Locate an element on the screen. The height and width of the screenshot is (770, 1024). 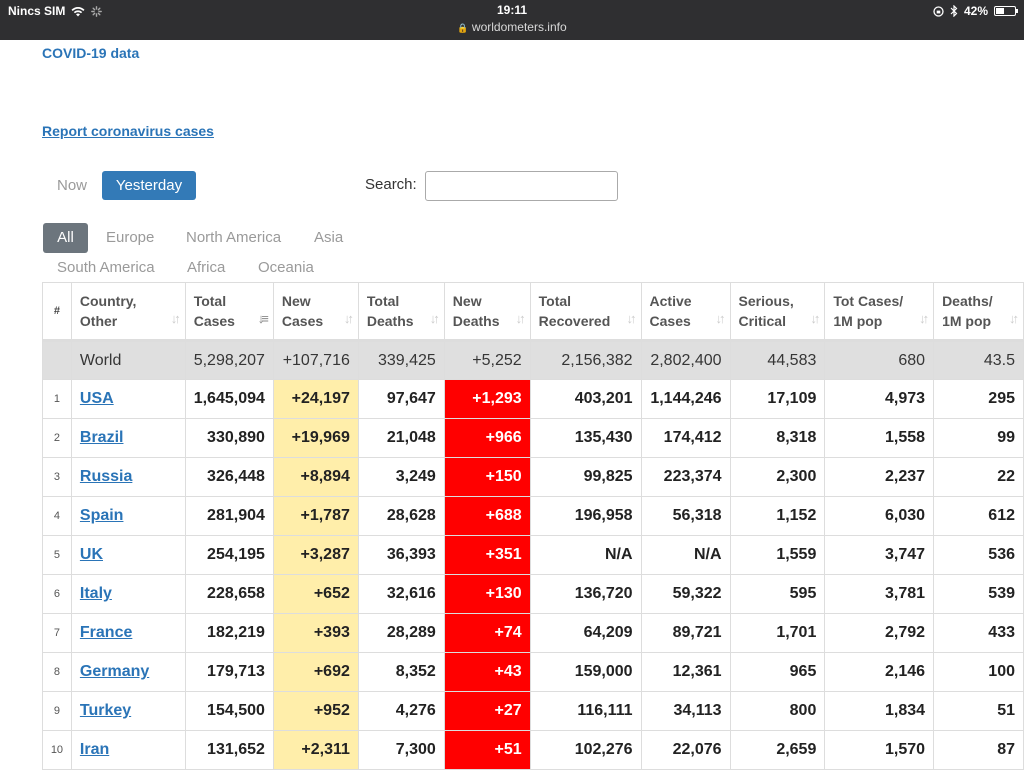
country-link: UK is located at coordinates (91, 554).